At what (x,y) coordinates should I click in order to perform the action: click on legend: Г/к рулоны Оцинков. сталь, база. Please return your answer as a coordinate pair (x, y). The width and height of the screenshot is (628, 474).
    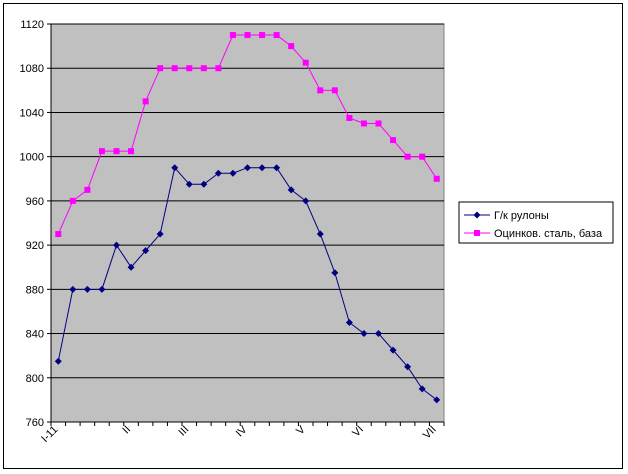
    Looking at the image, I should click on (536, 222).